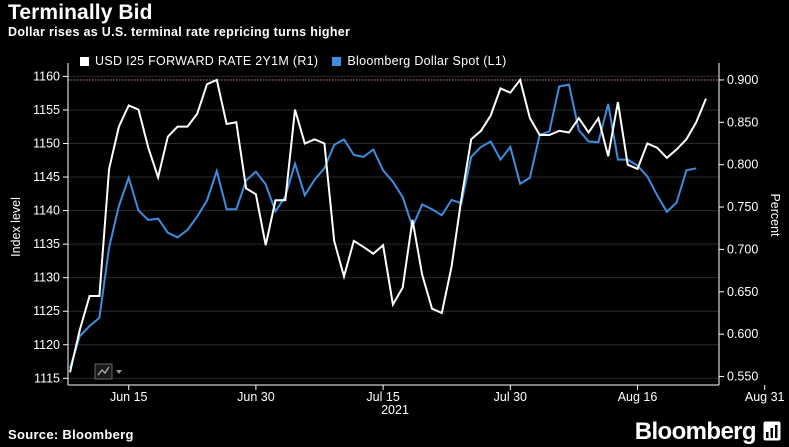 This screenshot has height=447, width=789. What do you see at coordinates (46, 244) in the screenshot?
I see `left-tick-label: 1135` at bounding box center [46, 244].